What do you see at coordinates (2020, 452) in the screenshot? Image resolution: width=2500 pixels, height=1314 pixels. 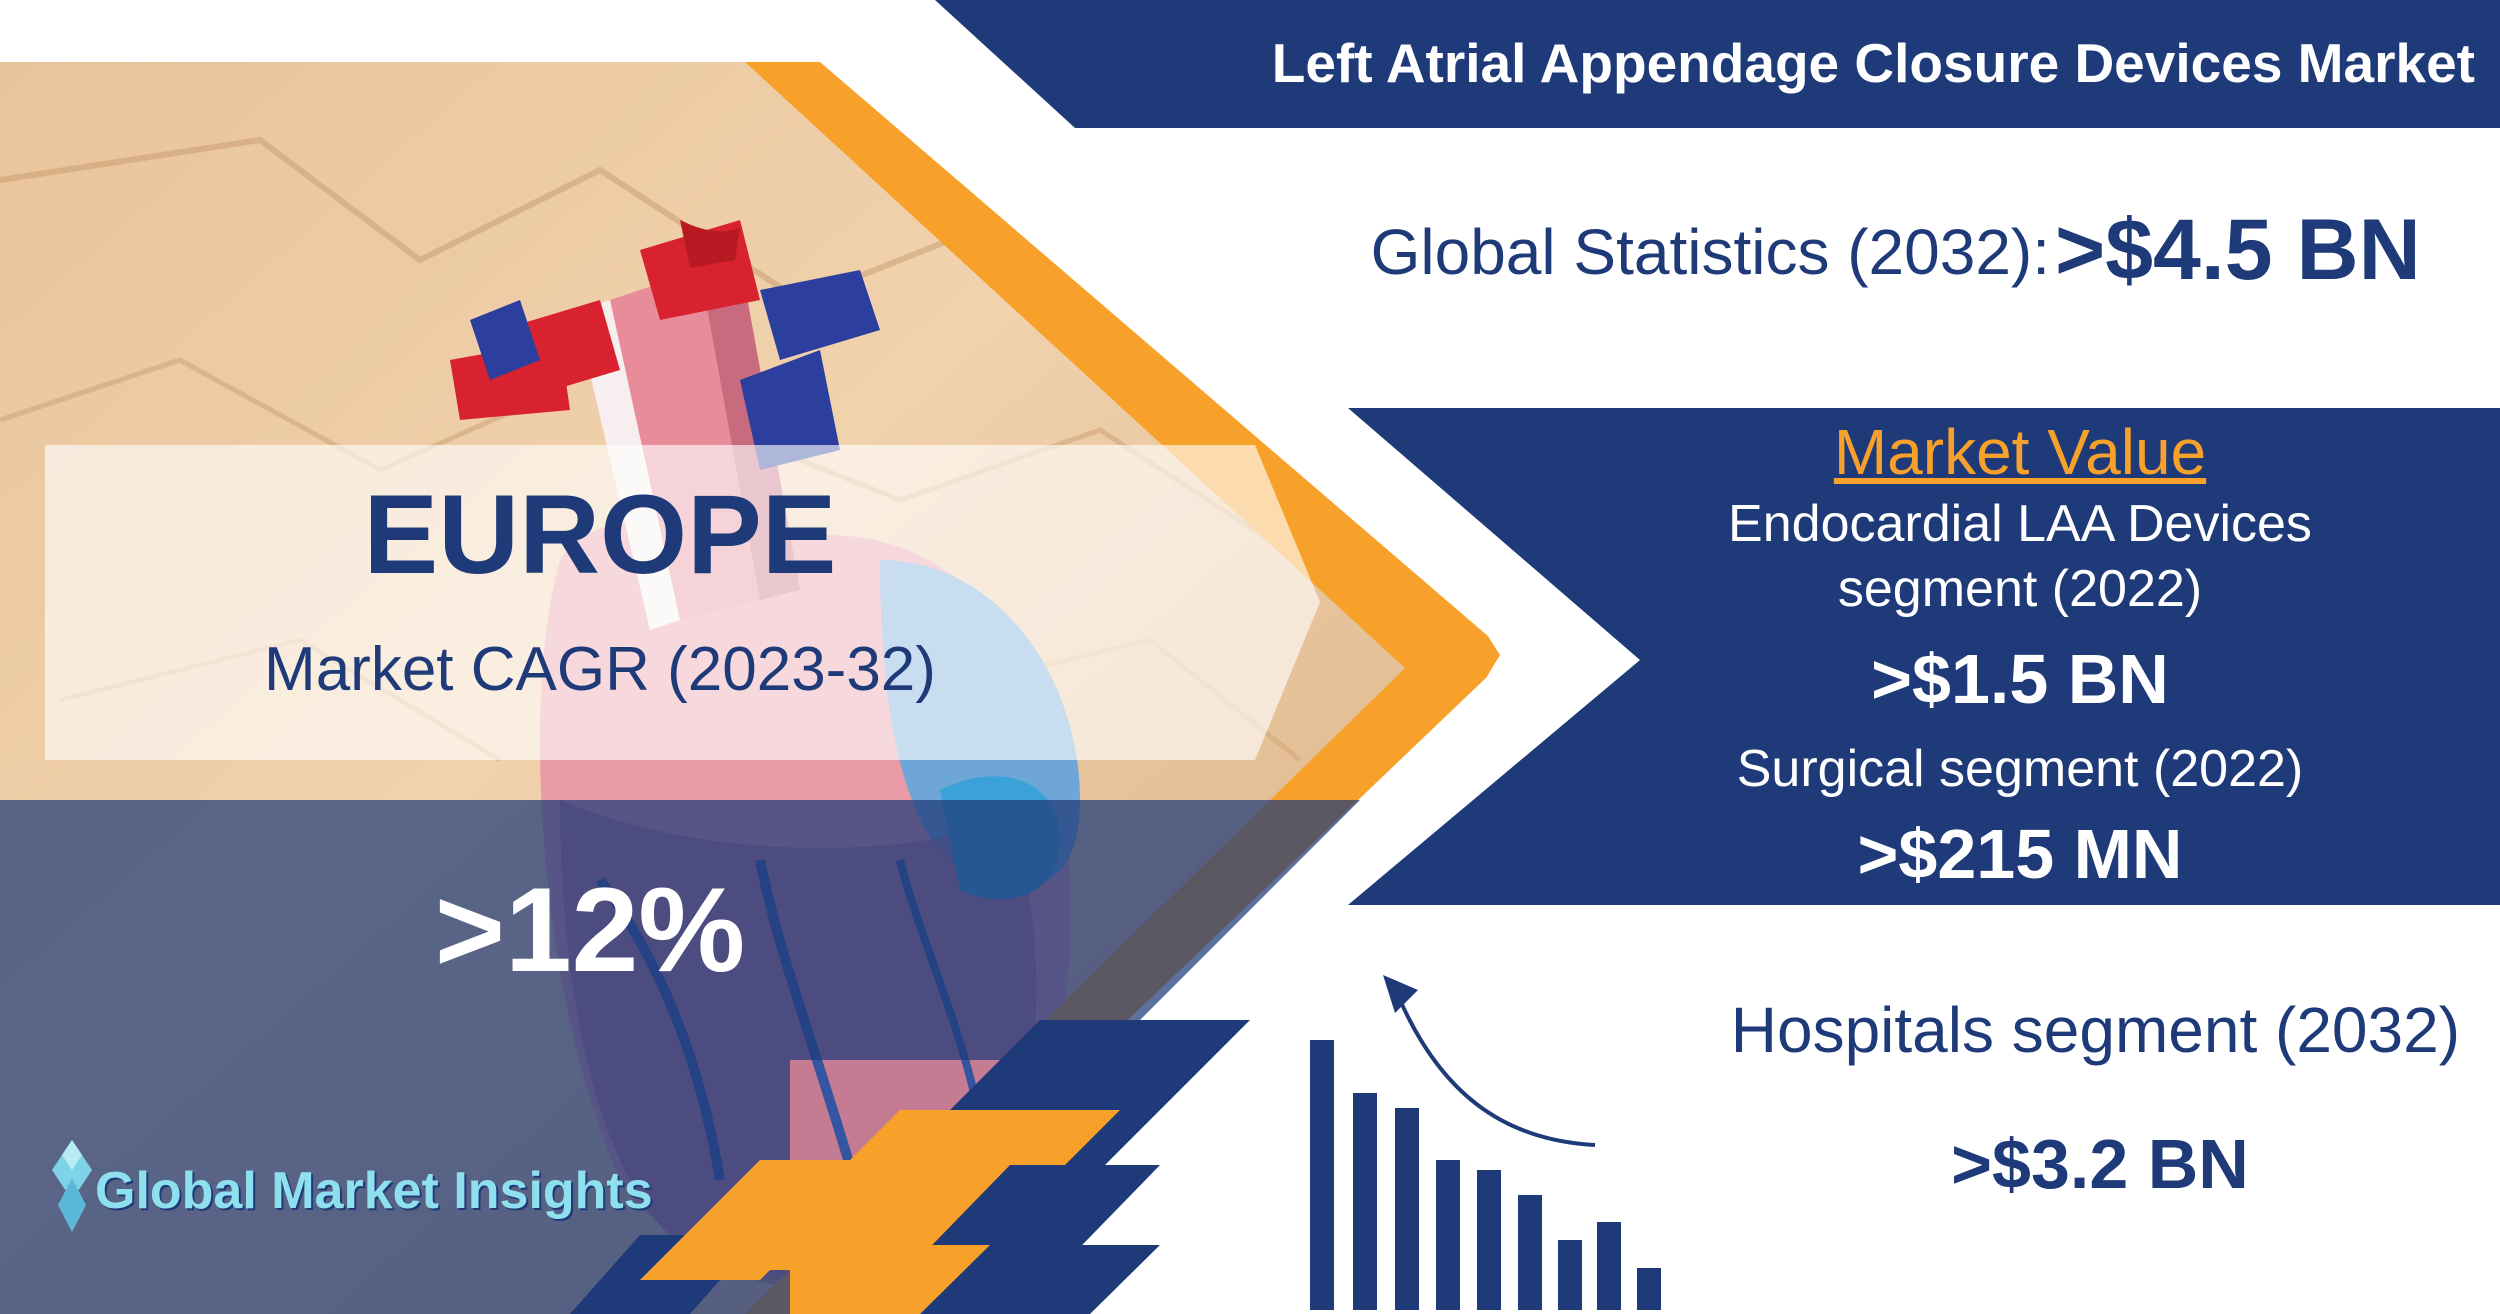 I see `market-value-heading: Market Value` at bounding box center [2020, 452].